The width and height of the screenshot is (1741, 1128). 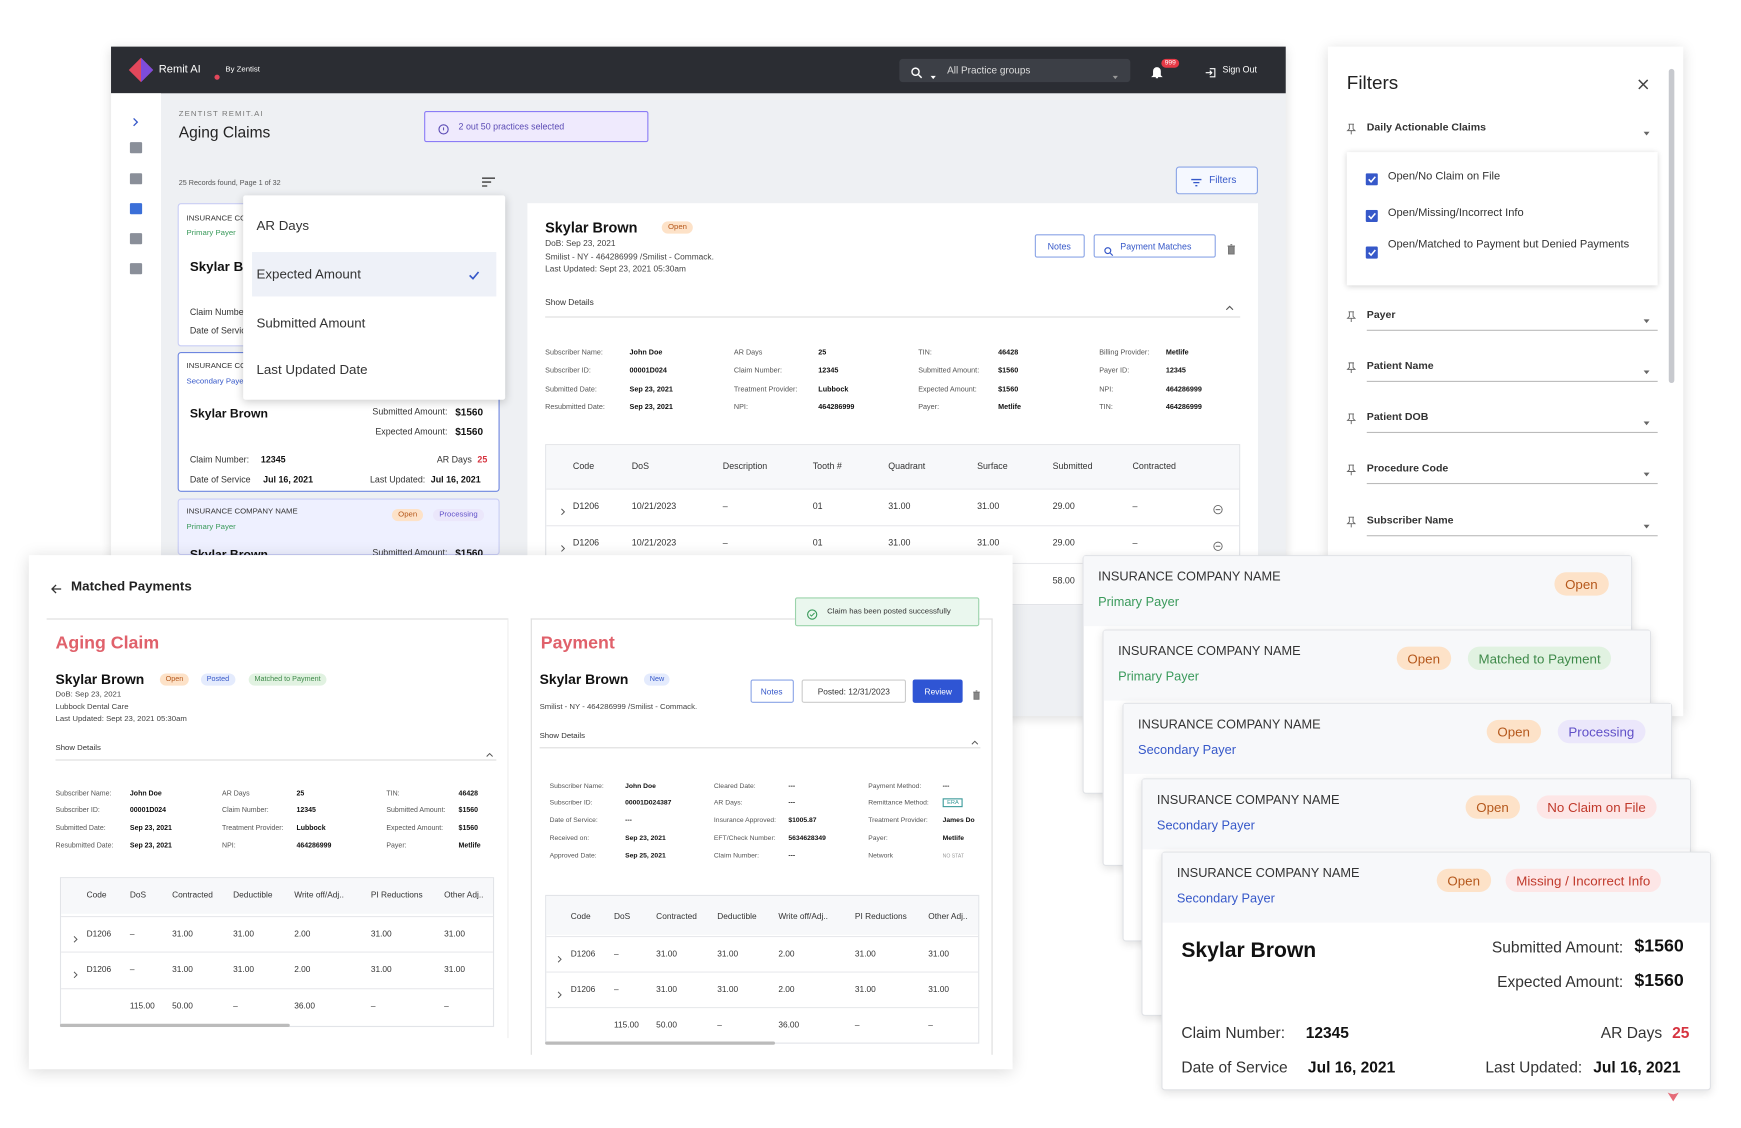 What do you see at coordinates (253, 894) in the screenshot?
I see `column-header: Deductible` at bounding box center [253, 894].